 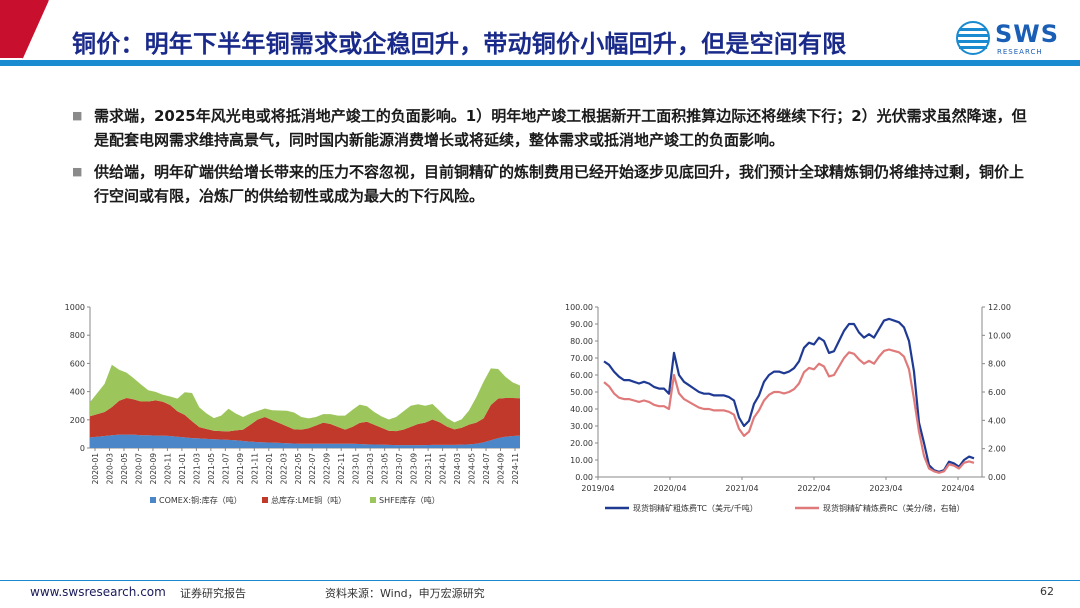 I want to click on y-tick-label-right: 6.00, so click(x=997, y=392).